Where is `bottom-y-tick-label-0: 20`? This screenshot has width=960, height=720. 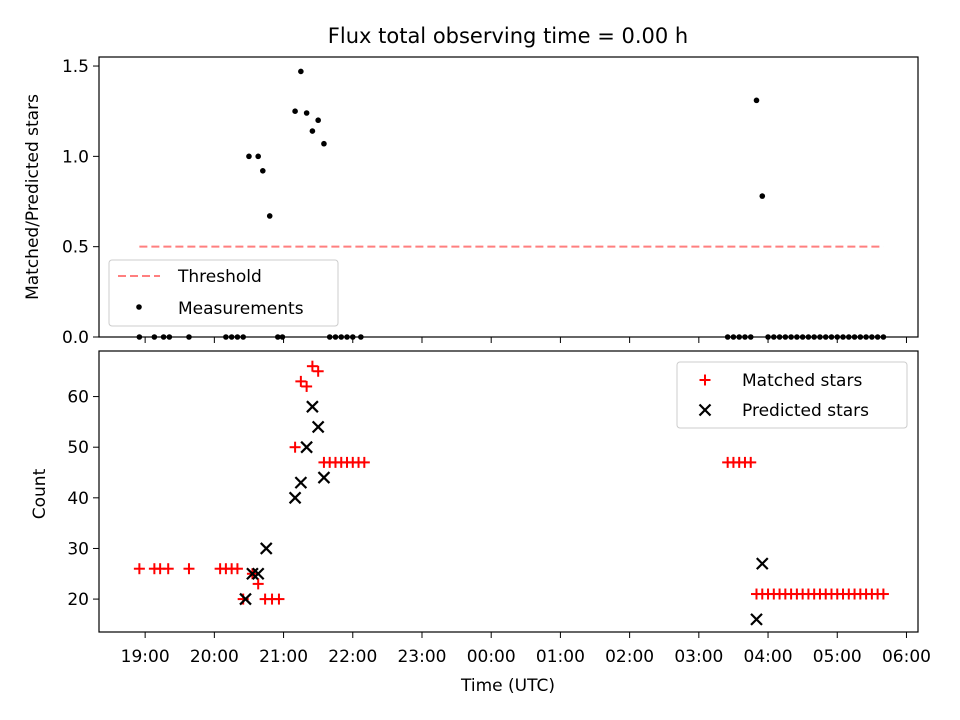
bottom-y-tick-label-0: 20 is located at coordinates (78, 600).